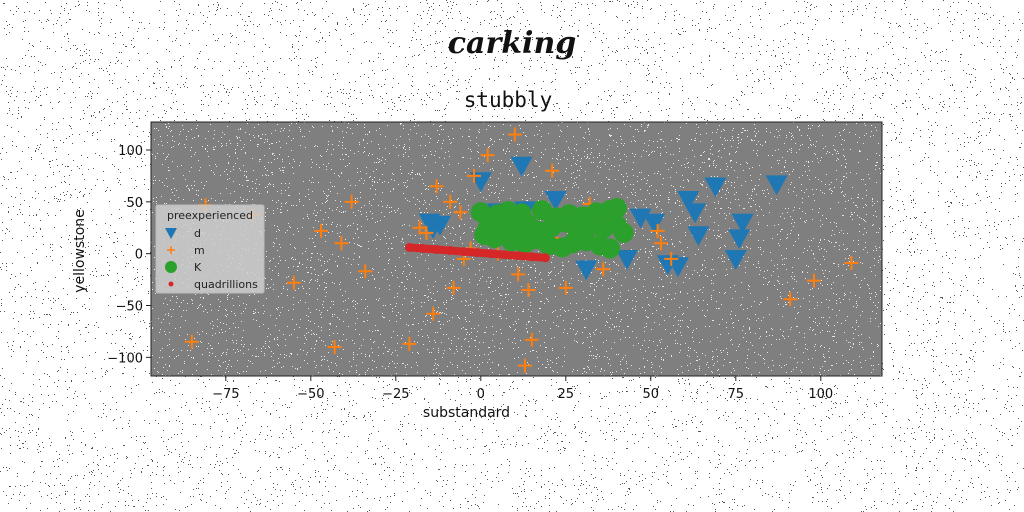 The width and height of the screenshot is (1024, 512). What do you see at coordinates (199, 250) in the screenshot?
I see `legend-label: m` at bounding box center [199, 250].